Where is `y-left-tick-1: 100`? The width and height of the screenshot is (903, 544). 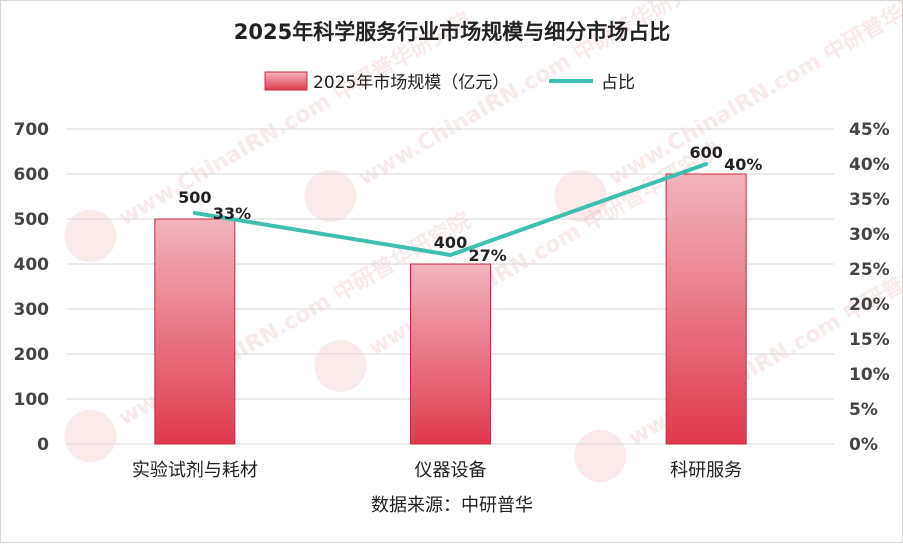 y-left-tick-1: 100 is located at coordinates (32, 400).